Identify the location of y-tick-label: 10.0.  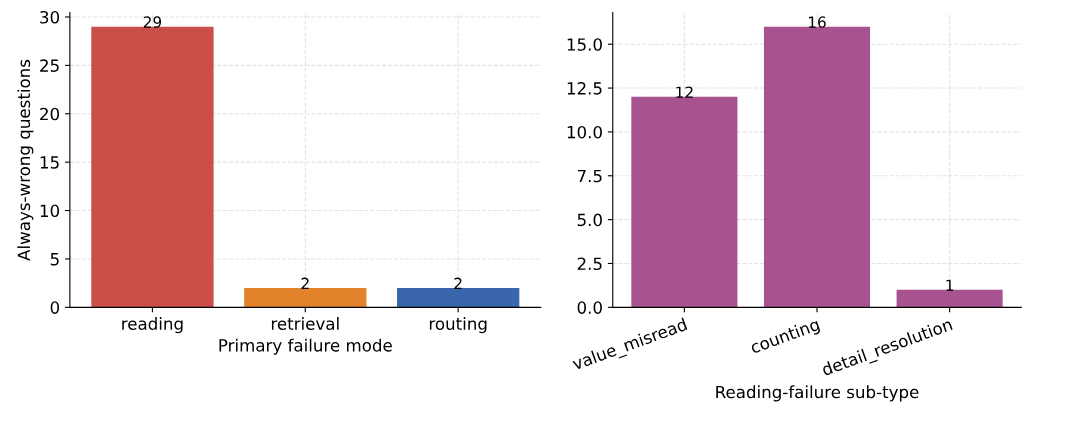
(584, 132).